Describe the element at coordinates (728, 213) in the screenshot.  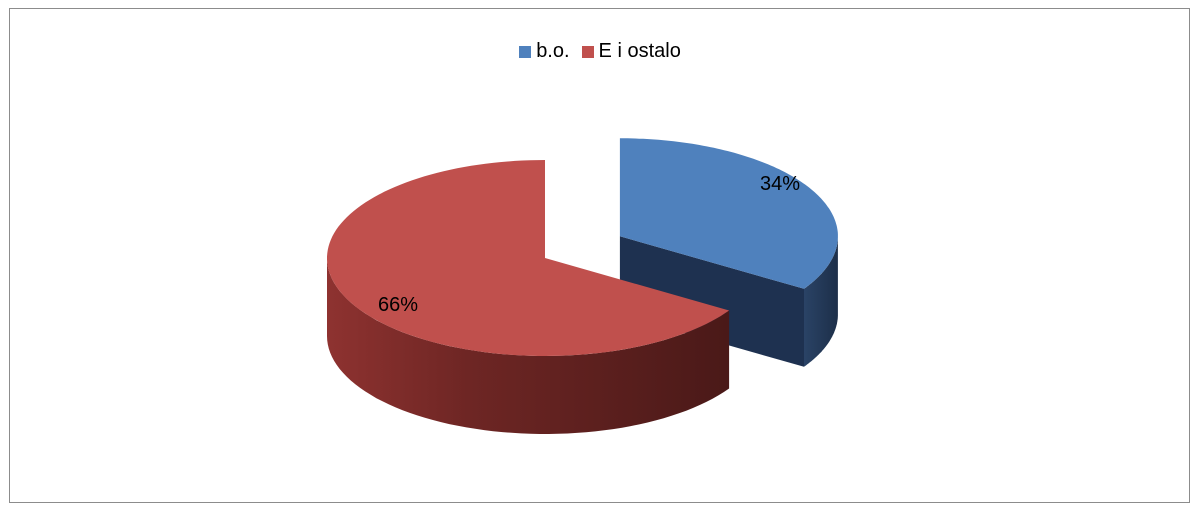
I see `pie-slice-top-b-o` at that location.